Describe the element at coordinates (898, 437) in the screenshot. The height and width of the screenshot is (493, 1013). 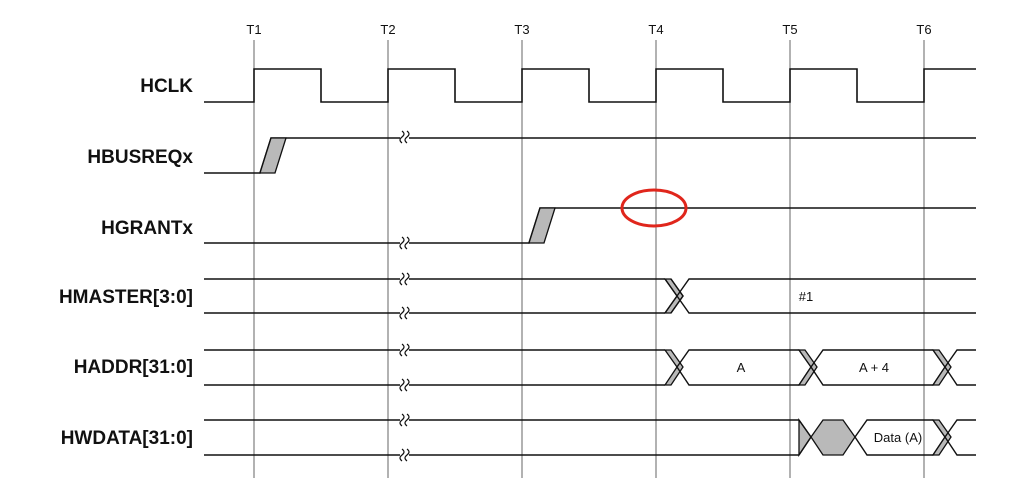
I see `hwdata-value: Data (A)` at that location.